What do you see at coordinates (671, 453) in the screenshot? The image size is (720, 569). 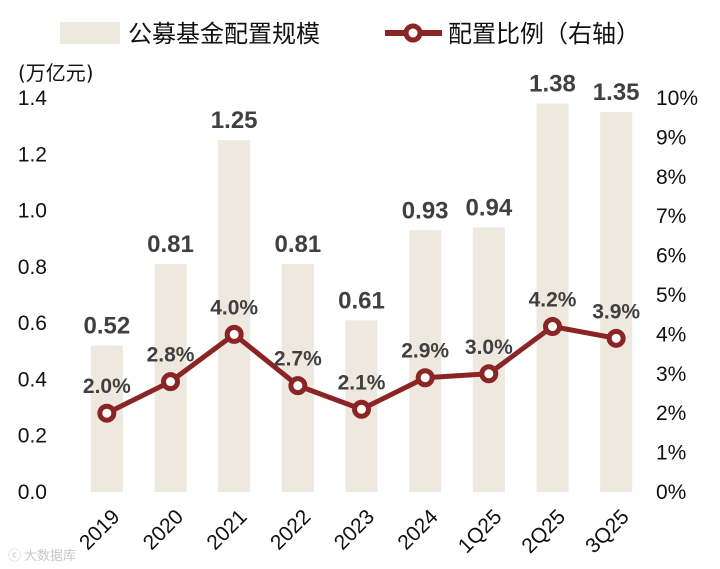 I see `right-tick-label: 1%` at bounding box center [671, 453].